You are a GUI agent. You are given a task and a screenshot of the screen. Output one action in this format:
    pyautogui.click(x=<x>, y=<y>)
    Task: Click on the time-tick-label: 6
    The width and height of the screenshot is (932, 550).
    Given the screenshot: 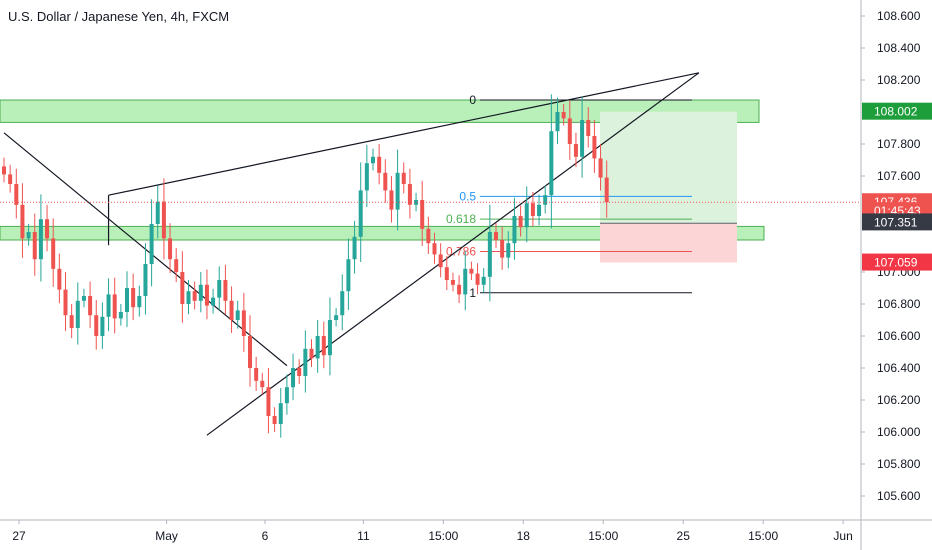 What is the action you would take?
    pyautogui.click(x=265, y=536)
    